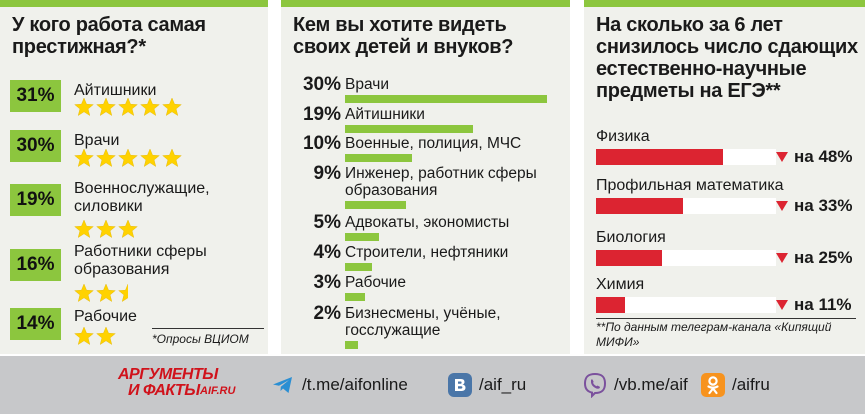  What do you see at coordinates (327, 222) in the screenshot?
I see `percent-label: 5%` at bounding box center [327, 222].